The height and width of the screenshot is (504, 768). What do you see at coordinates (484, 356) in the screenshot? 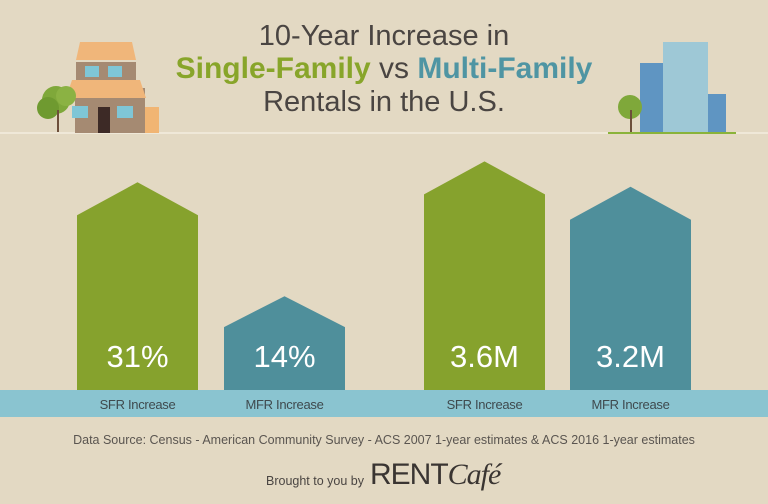
I see `bar-value-label-1-0: 3.6M` at bounding box center [484, 356].